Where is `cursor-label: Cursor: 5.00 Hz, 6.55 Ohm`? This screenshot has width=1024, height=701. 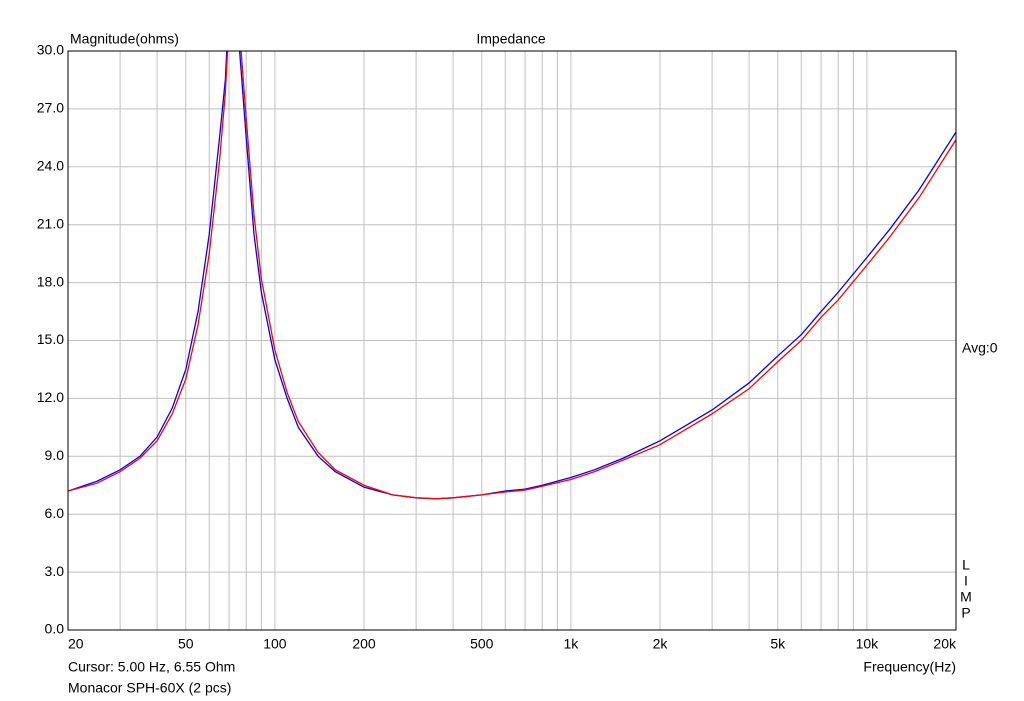 cursor-label: Cursor: 5.00 Hz, 6.55 Ohm is located at coordinates (151, 667).